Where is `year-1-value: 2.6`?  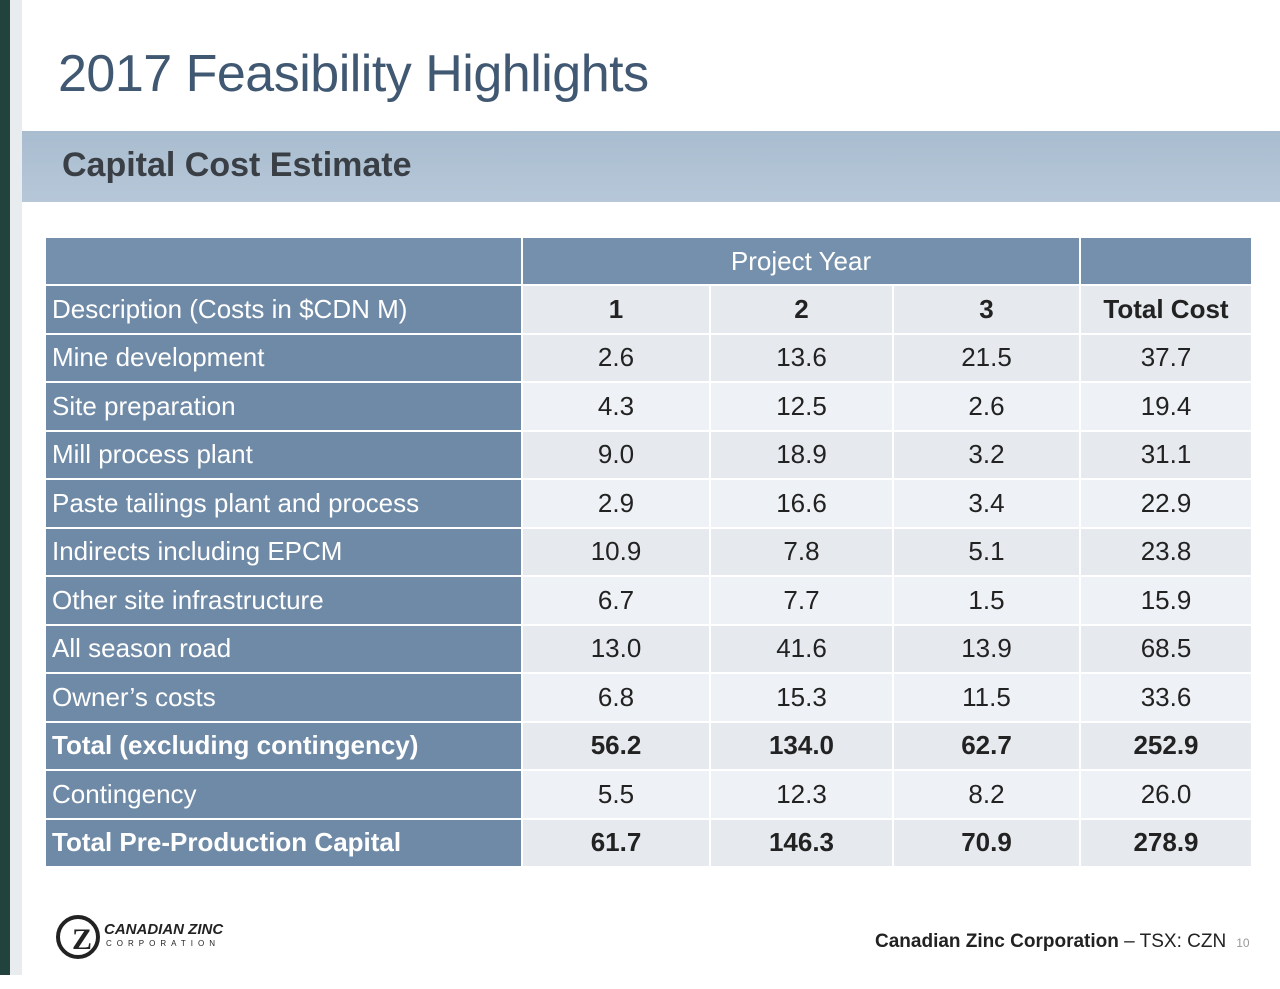 year-1-value: 2.6 is located at coordinates (616, 357).